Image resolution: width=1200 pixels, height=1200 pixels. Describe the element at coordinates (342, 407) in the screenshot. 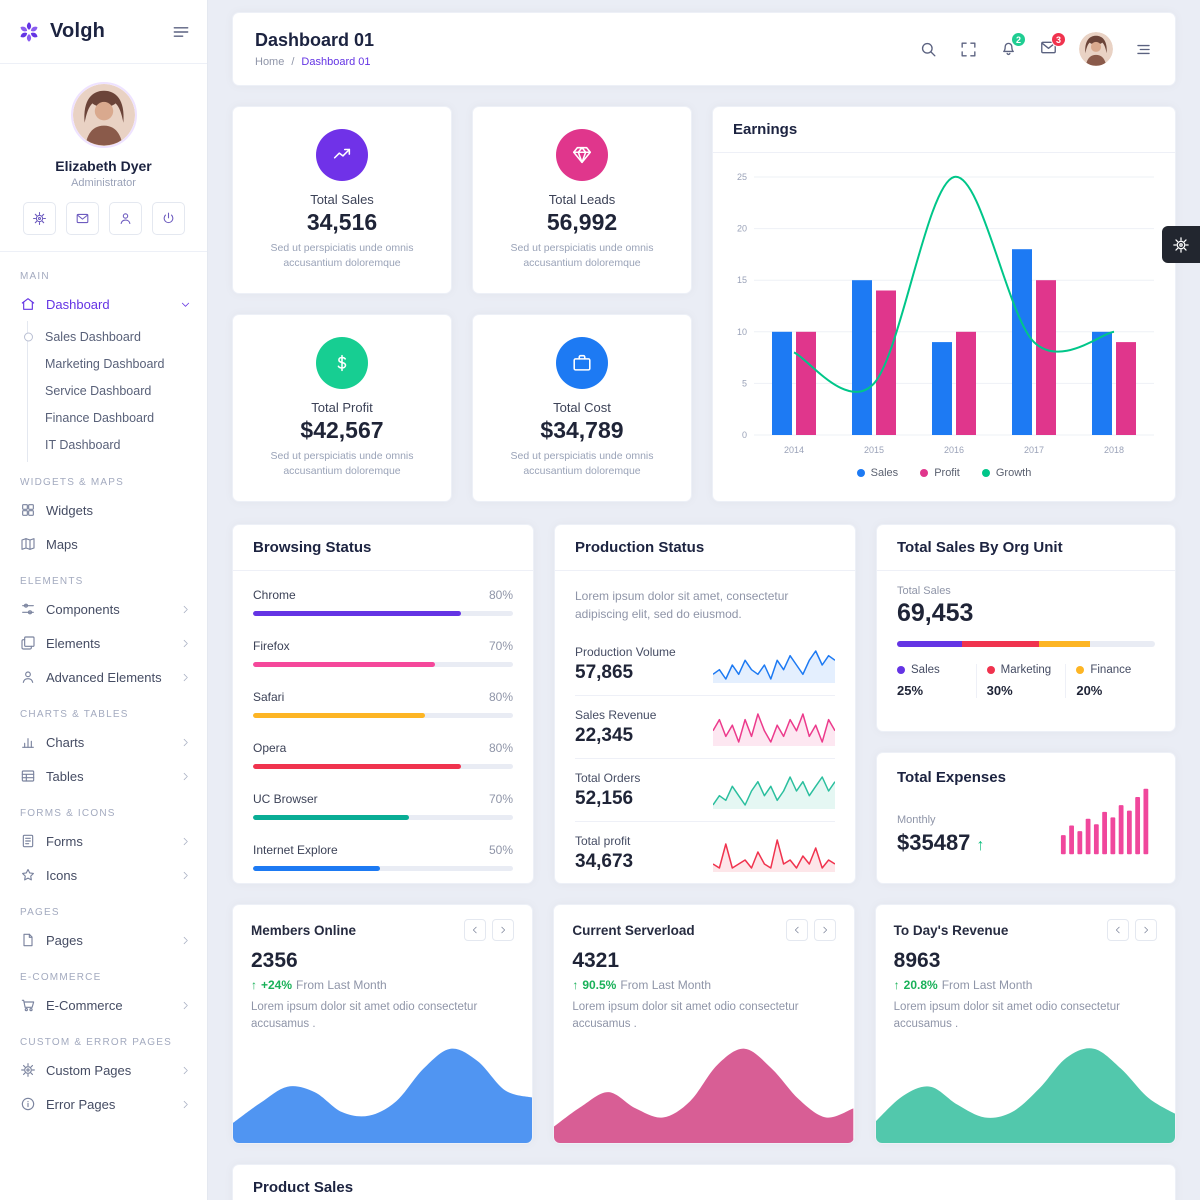

I see `stat-title: Total Profit` at that location.